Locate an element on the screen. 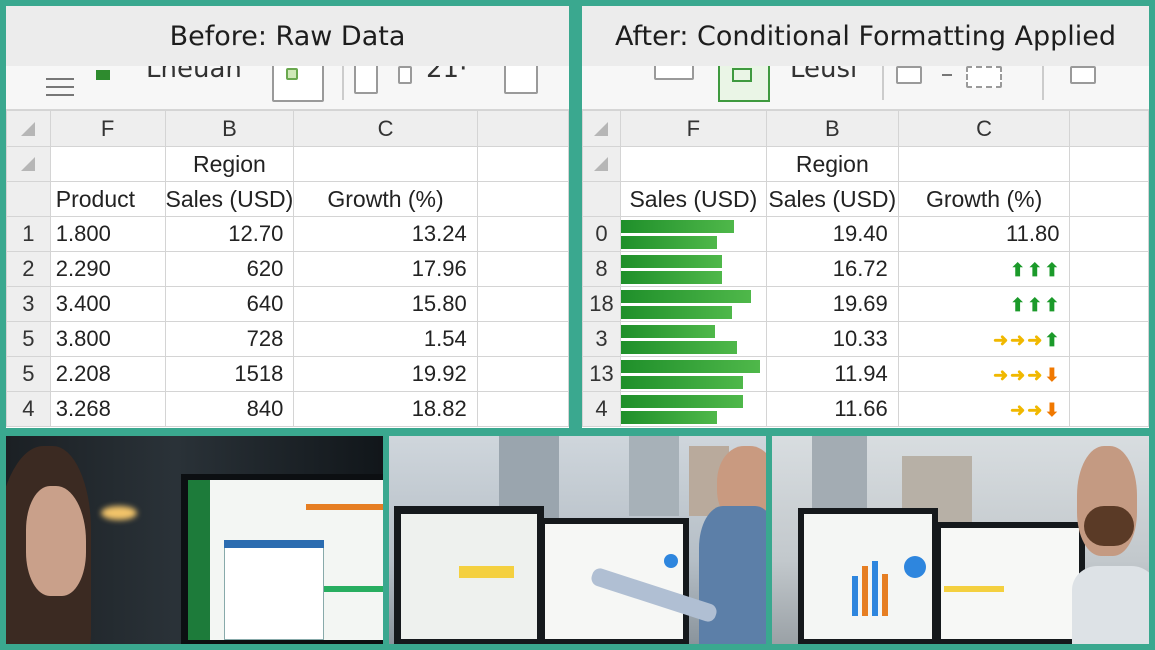 This screenshot has width=1155, height=650. sales-cell: 620 is located at coordinates (229, 269).